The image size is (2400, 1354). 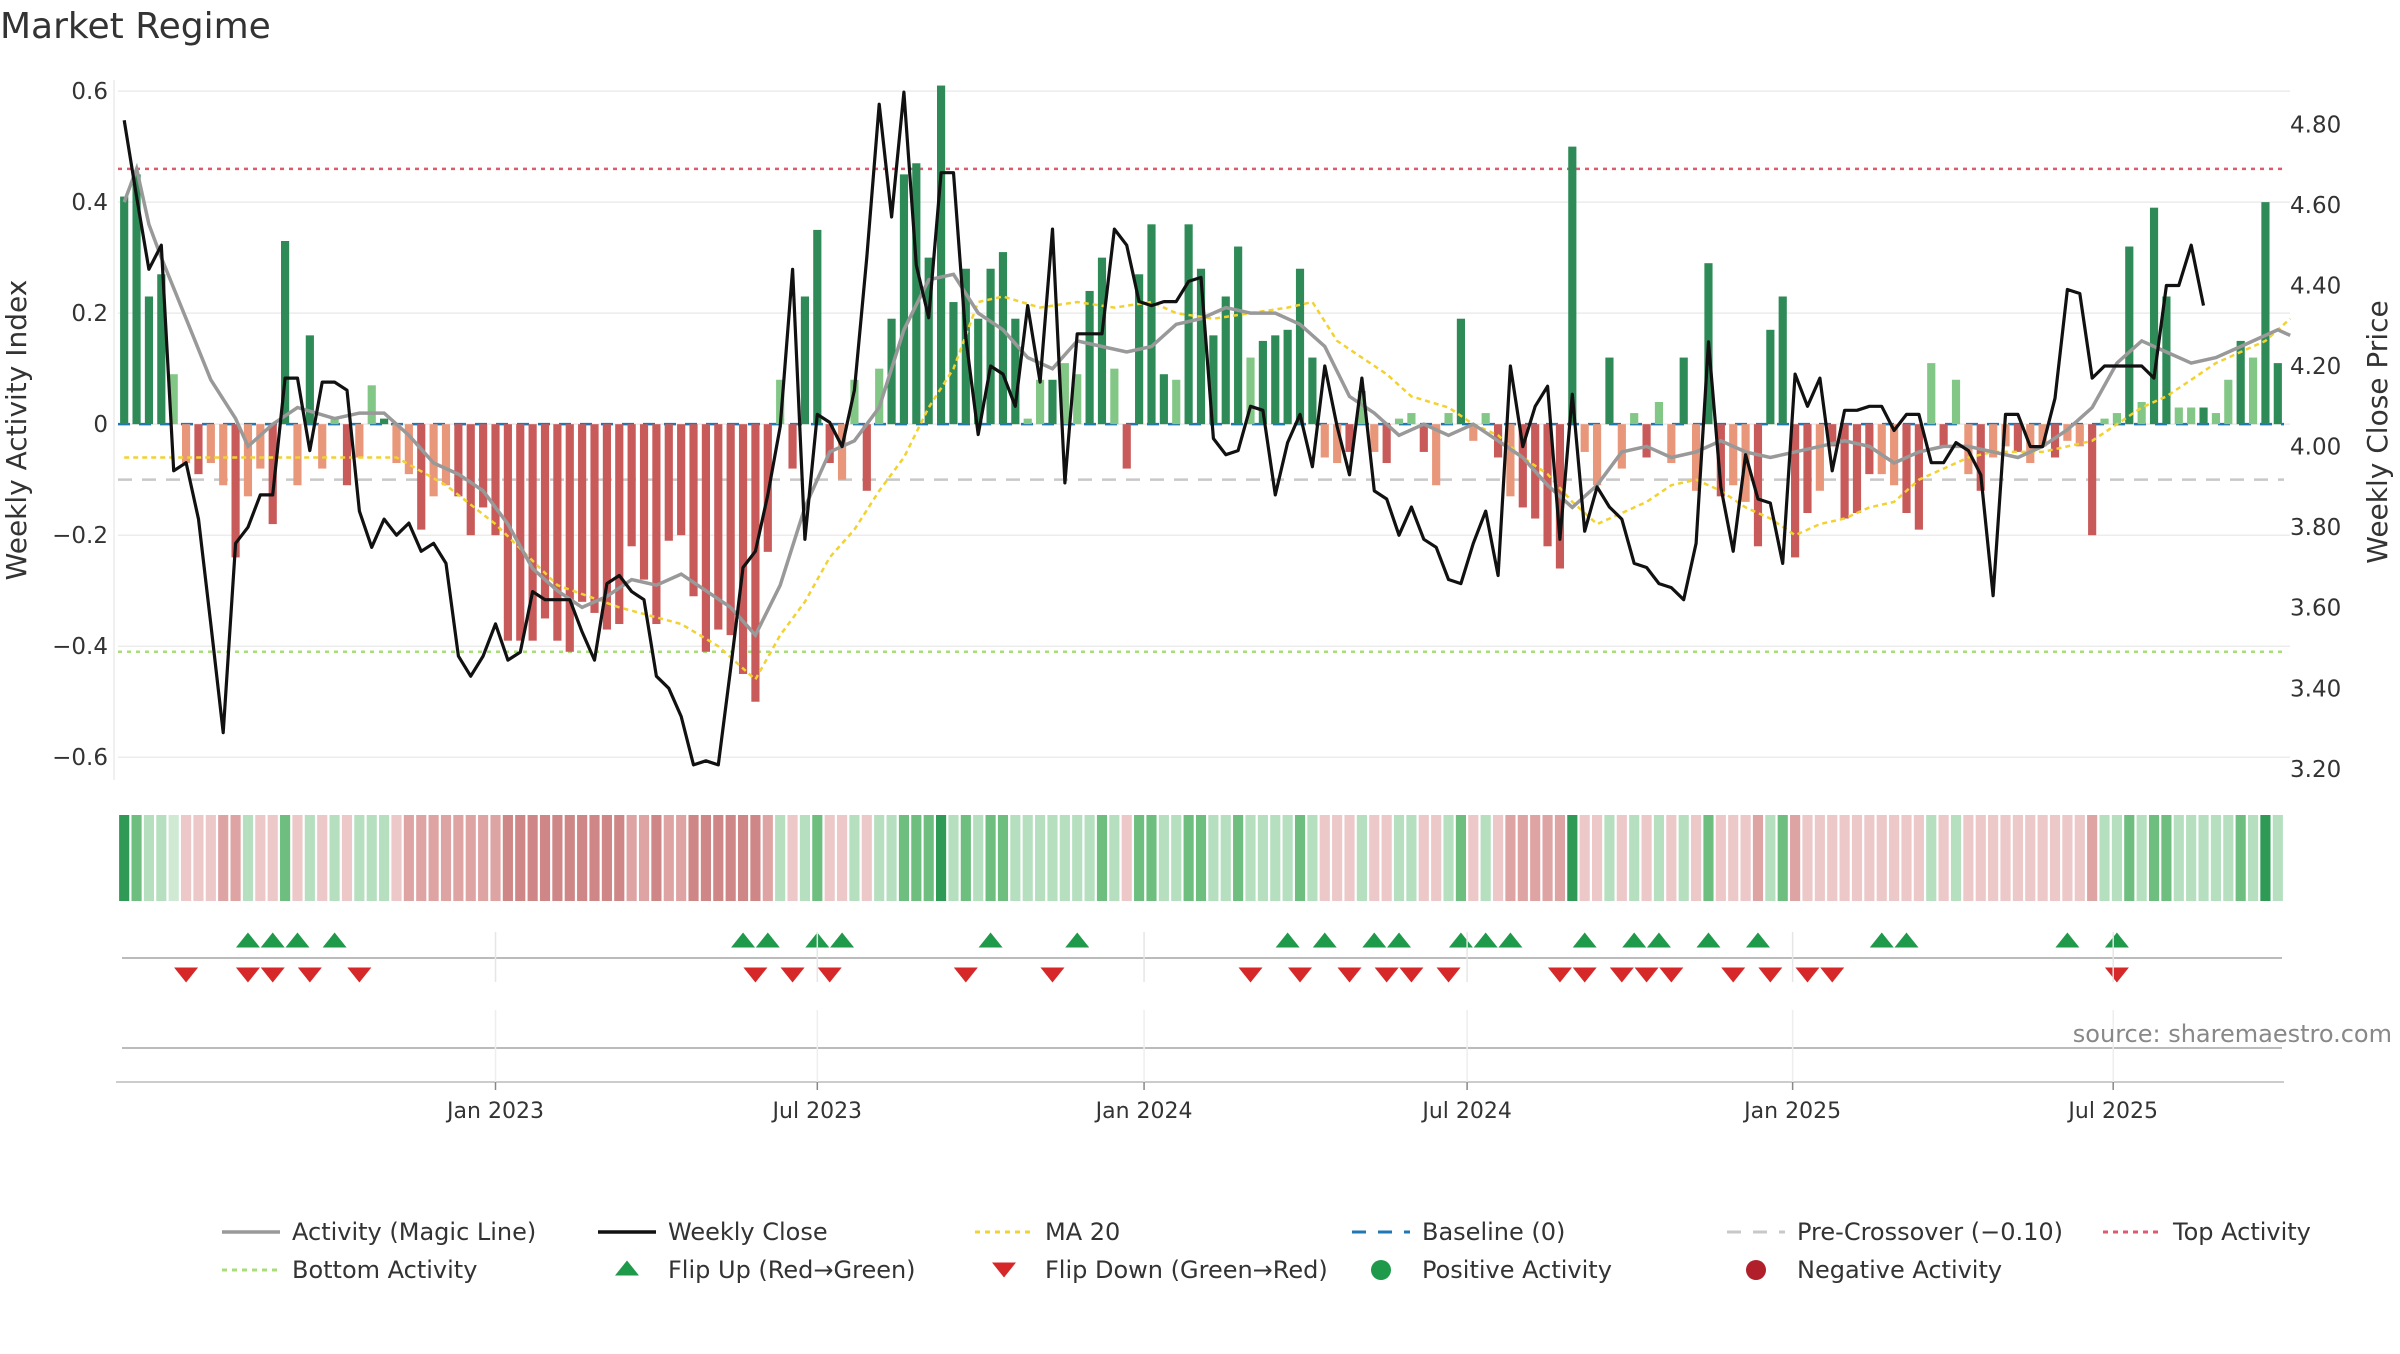 I want to click on legend-item-top: Top Activity, so click(x=2207, y=1232).